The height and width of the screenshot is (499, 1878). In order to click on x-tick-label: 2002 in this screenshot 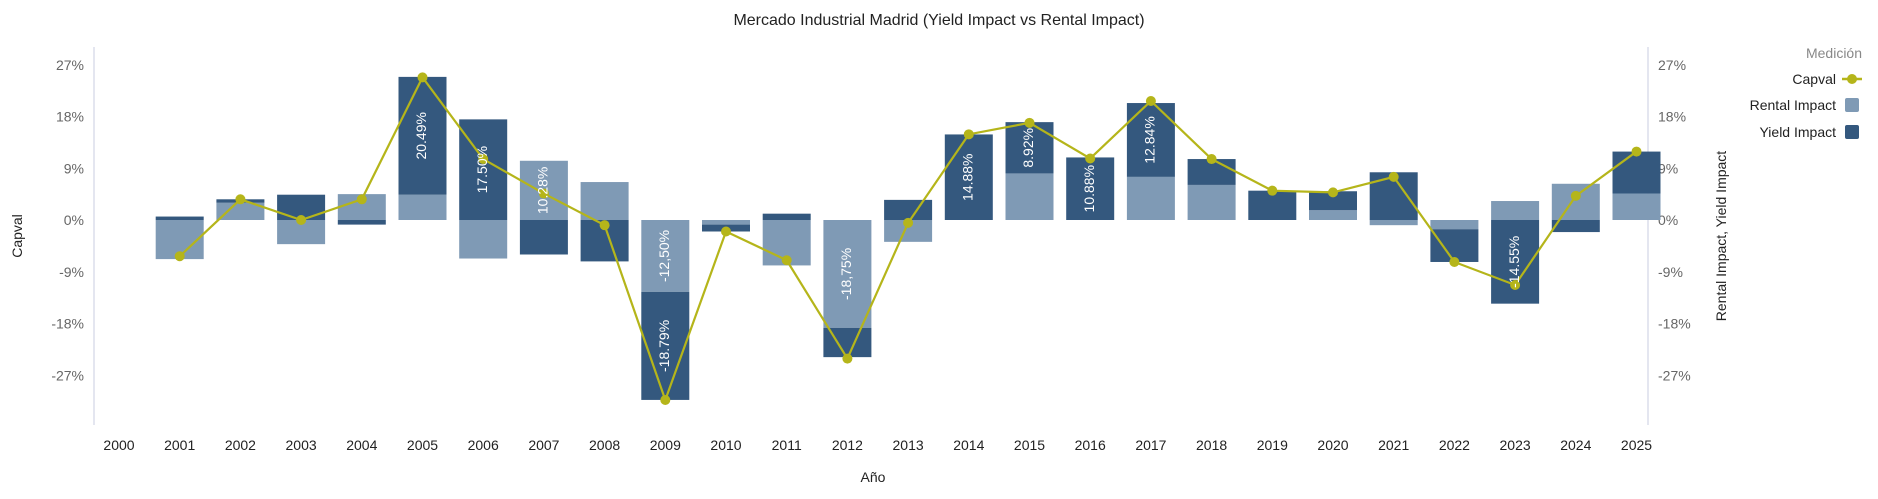, I will do `click(240, 445)`.